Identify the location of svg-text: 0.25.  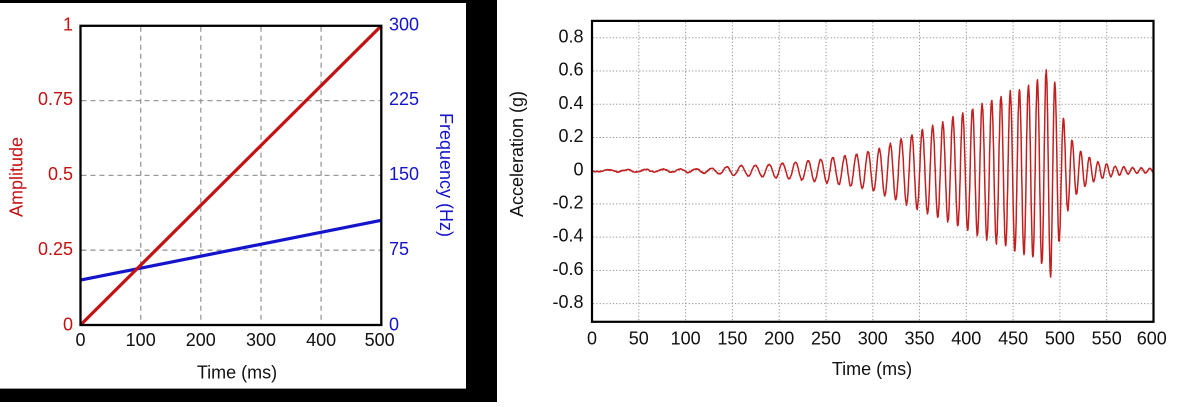
(55, 249).